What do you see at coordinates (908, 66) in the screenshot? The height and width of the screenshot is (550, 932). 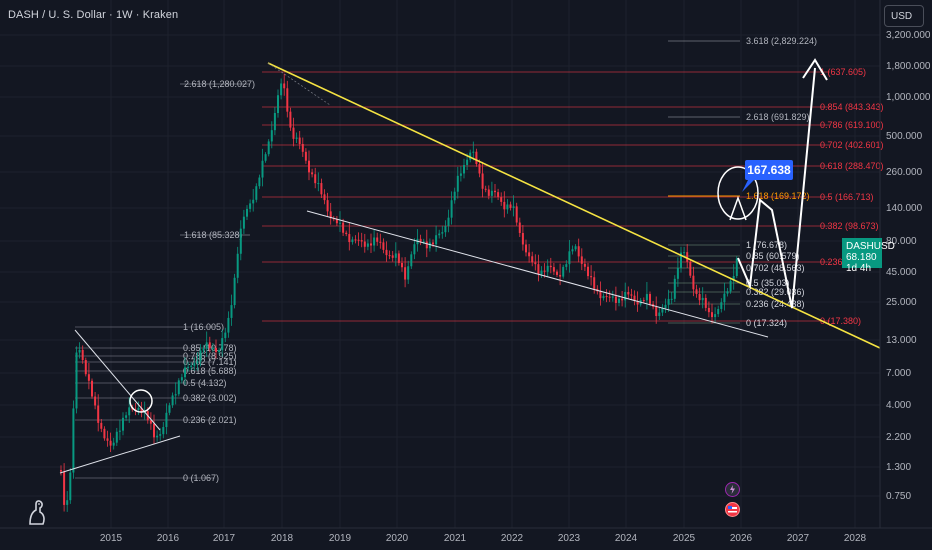 I see `price-tick-label: 1,800.000` at bounding box center [908, 66].